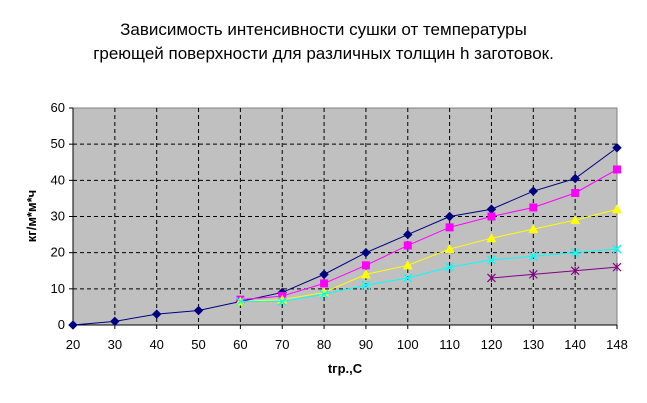  What do you see at coordinates (617, 344) in the screenshot?
I see `x-tick-label: 148` at bounding box center [617, 344].